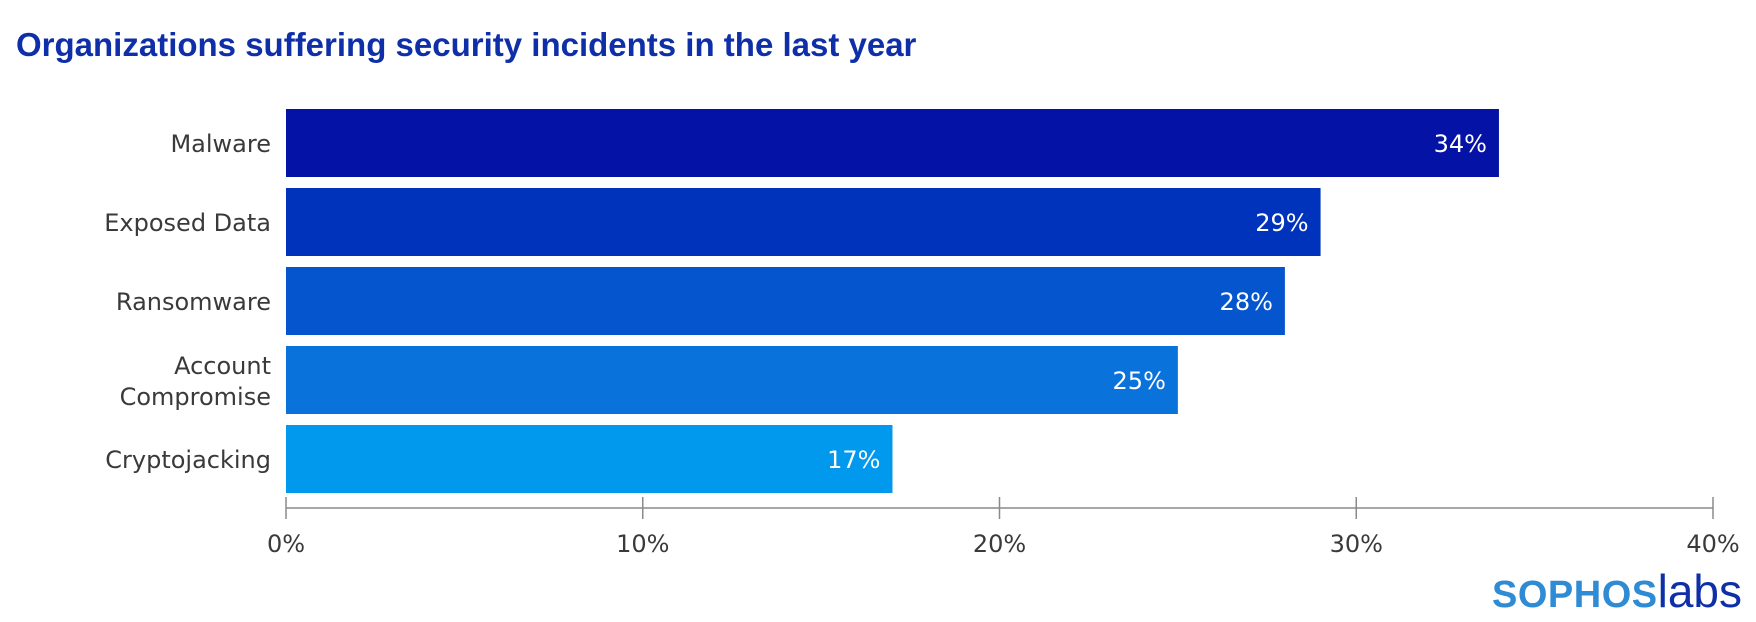 Image resolution: width=1756 pixels, height=622 pixels. What do you see at coordinates (1356, 544) in the screenshot?
I see `x-tick-label: 30%` at bounding box center [1356, 544].